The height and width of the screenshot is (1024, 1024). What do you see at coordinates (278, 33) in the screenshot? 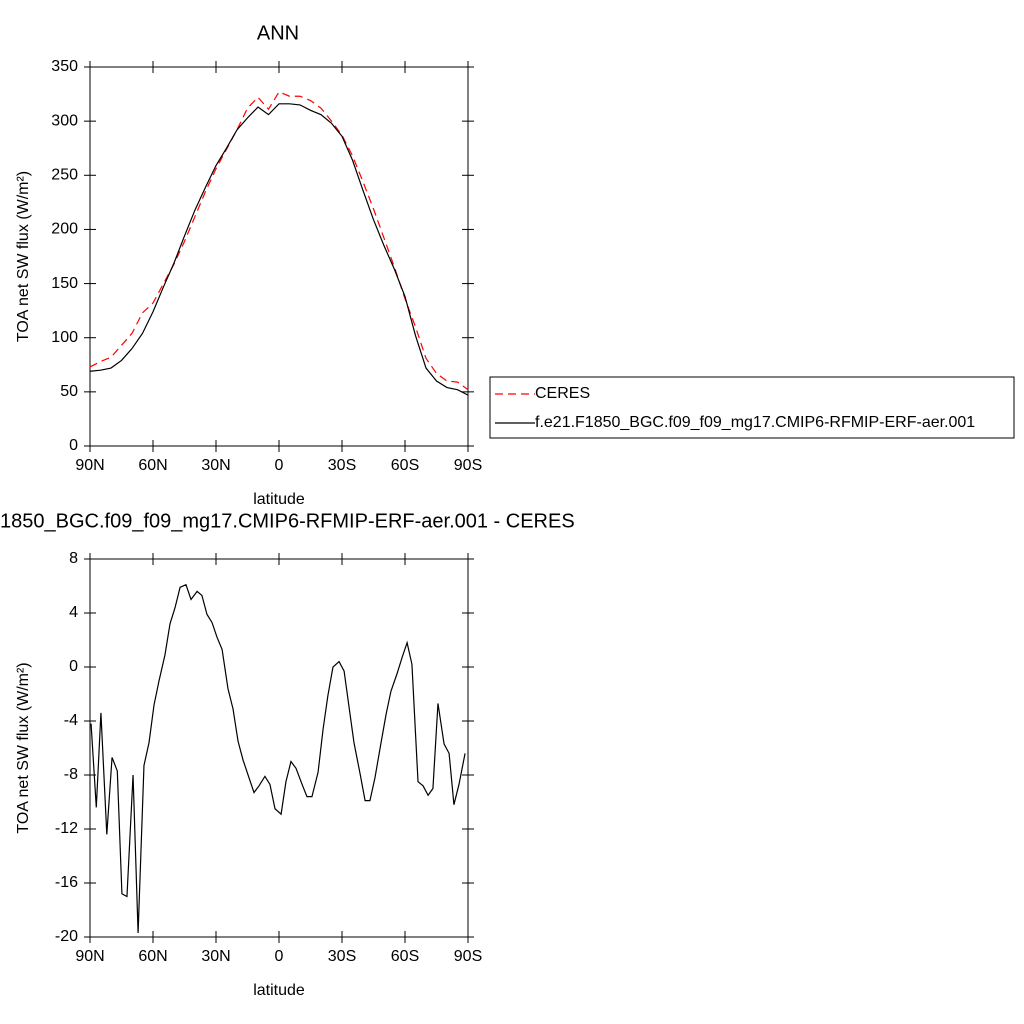
I see `chart-title: ANN` at bounding box center [278, 33].